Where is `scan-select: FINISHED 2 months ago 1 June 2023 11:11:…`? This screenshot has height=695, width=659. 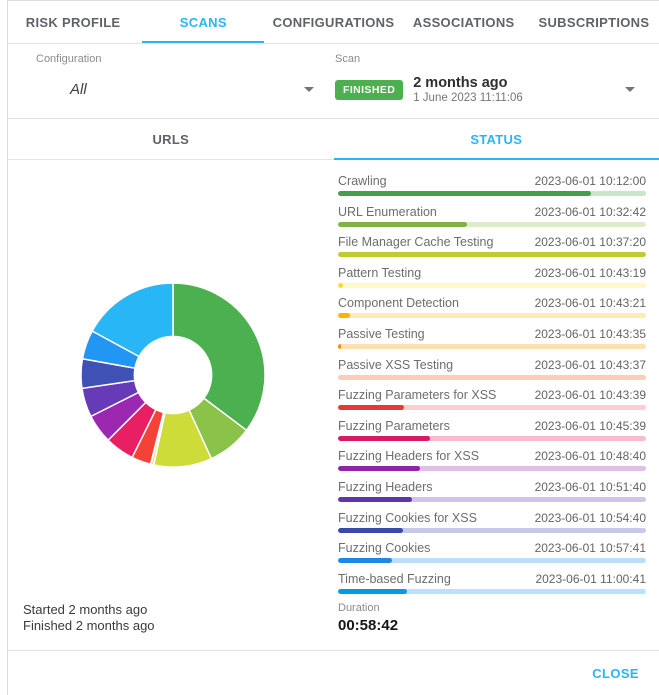 scan-select: FINISHED 2 months ago 1 June 2023 11:11:… is located at coordinates (485, 89).